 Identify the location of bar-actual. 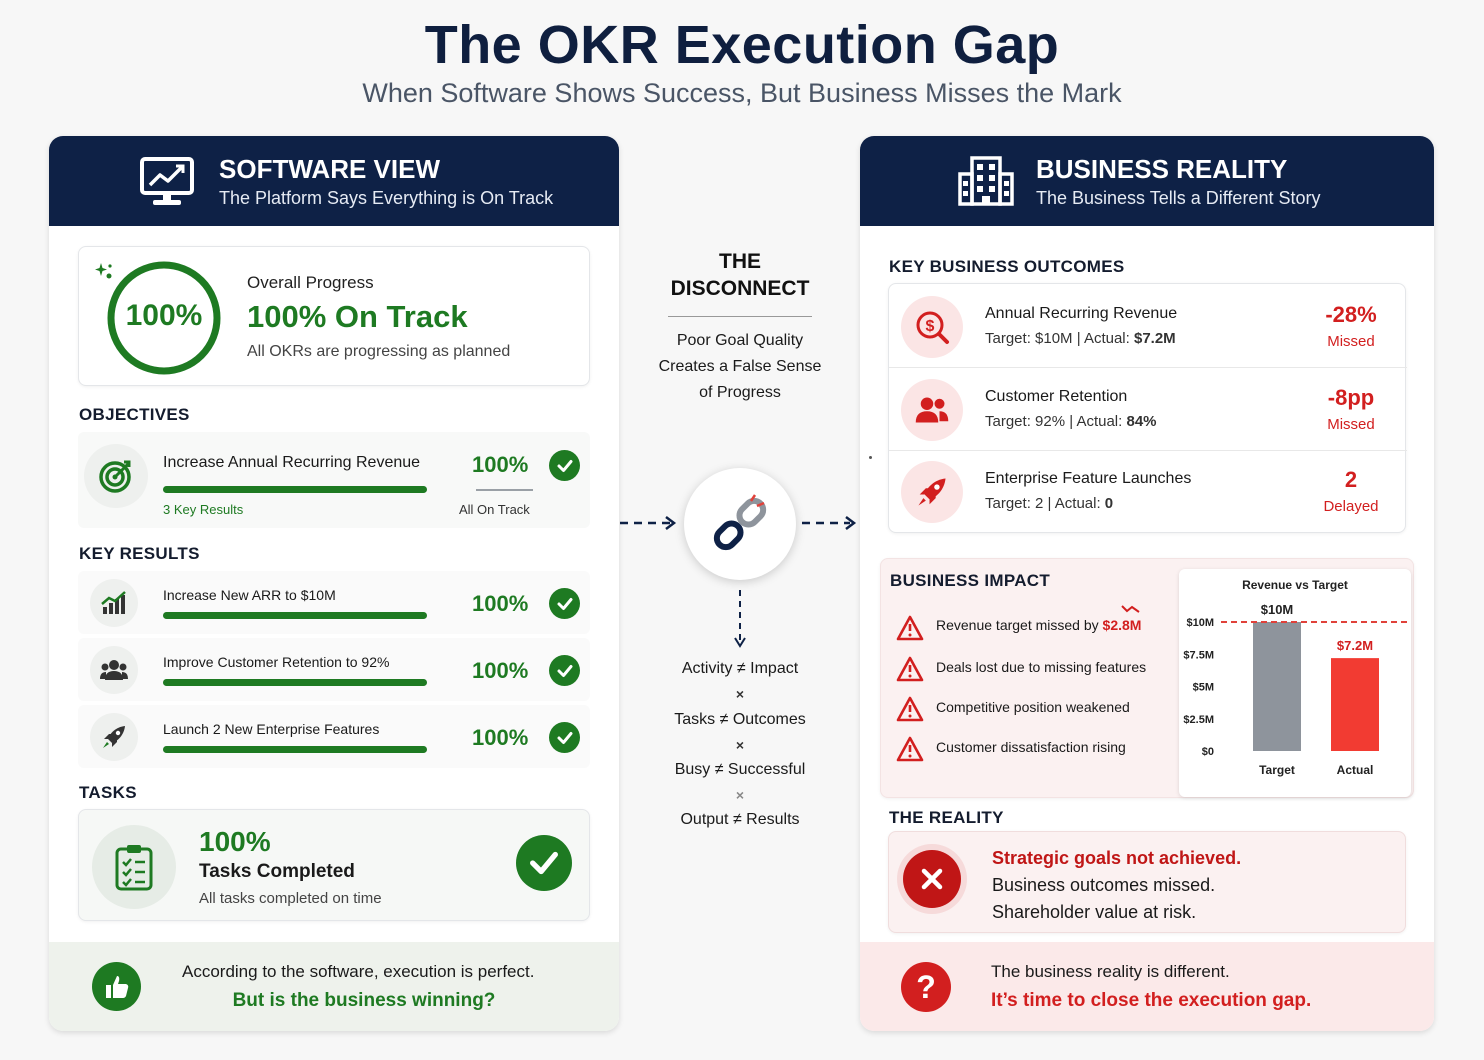
(1355, 704).